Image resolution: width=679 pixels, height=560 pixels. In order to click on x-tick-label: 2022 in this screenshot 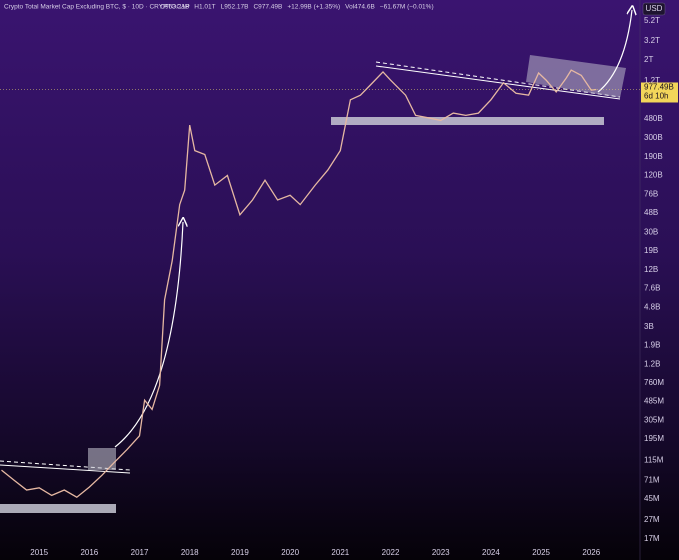, I will do `click(391, 552)`.